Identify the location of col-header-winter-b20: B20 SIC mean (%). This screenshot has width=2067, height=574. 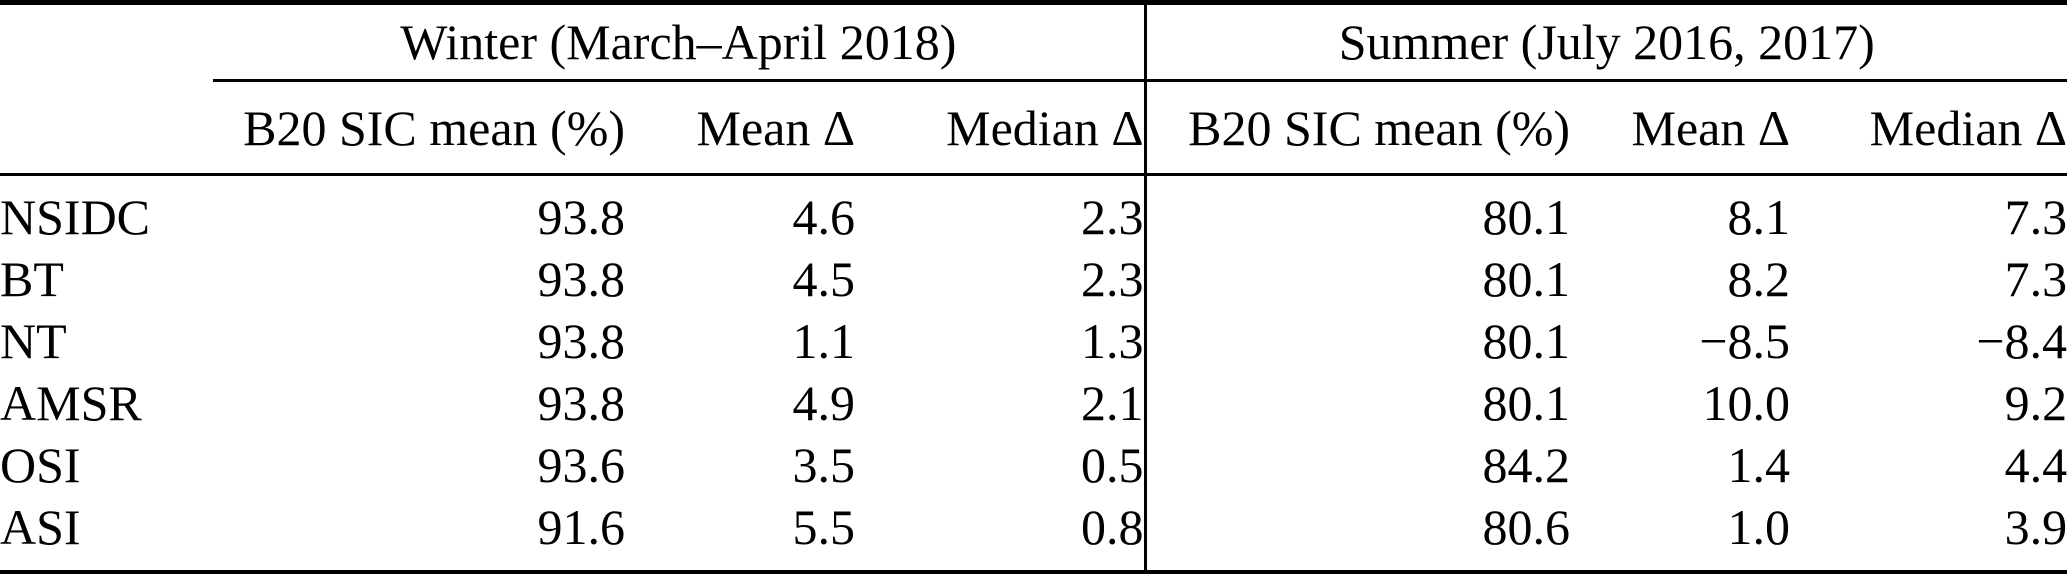
(419, 128).